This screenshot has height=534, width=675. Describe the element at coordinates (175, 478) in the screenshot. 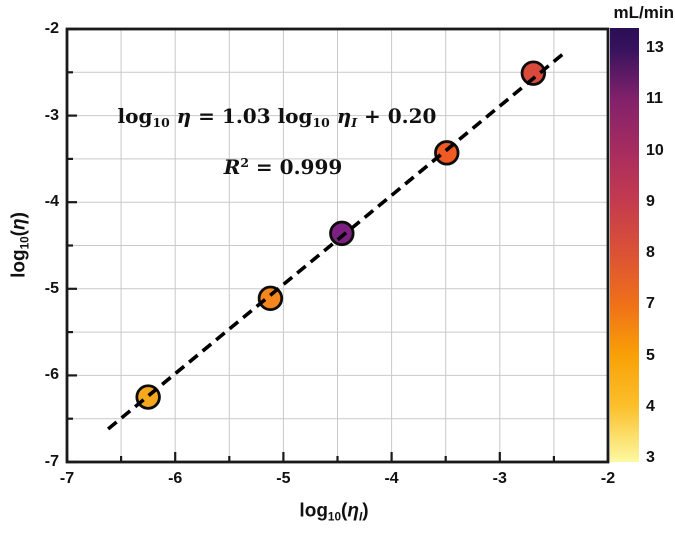

I see `x-tick-label: -6` at that location.